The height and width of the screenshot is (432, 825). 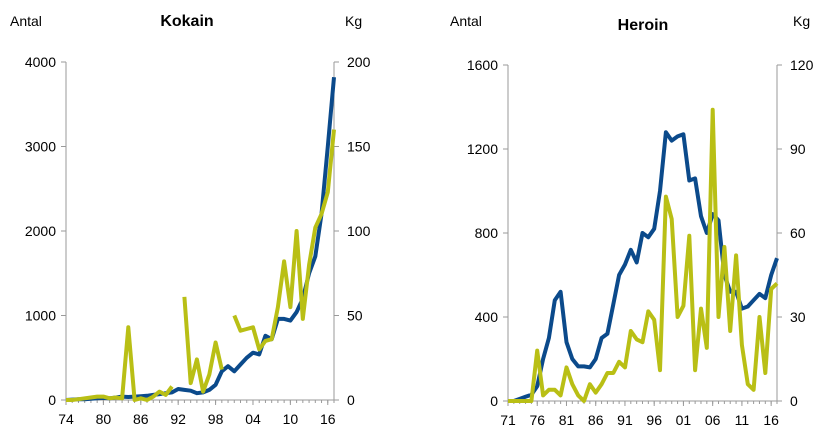 I want to click on heroin-right-tick-label: 120, so click(x=802, y=65).